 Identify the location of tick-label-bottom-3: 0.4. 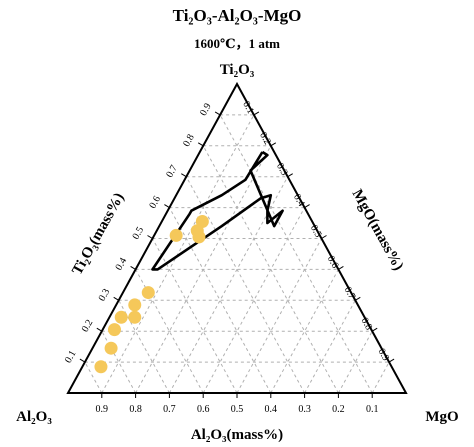
(271, 409).